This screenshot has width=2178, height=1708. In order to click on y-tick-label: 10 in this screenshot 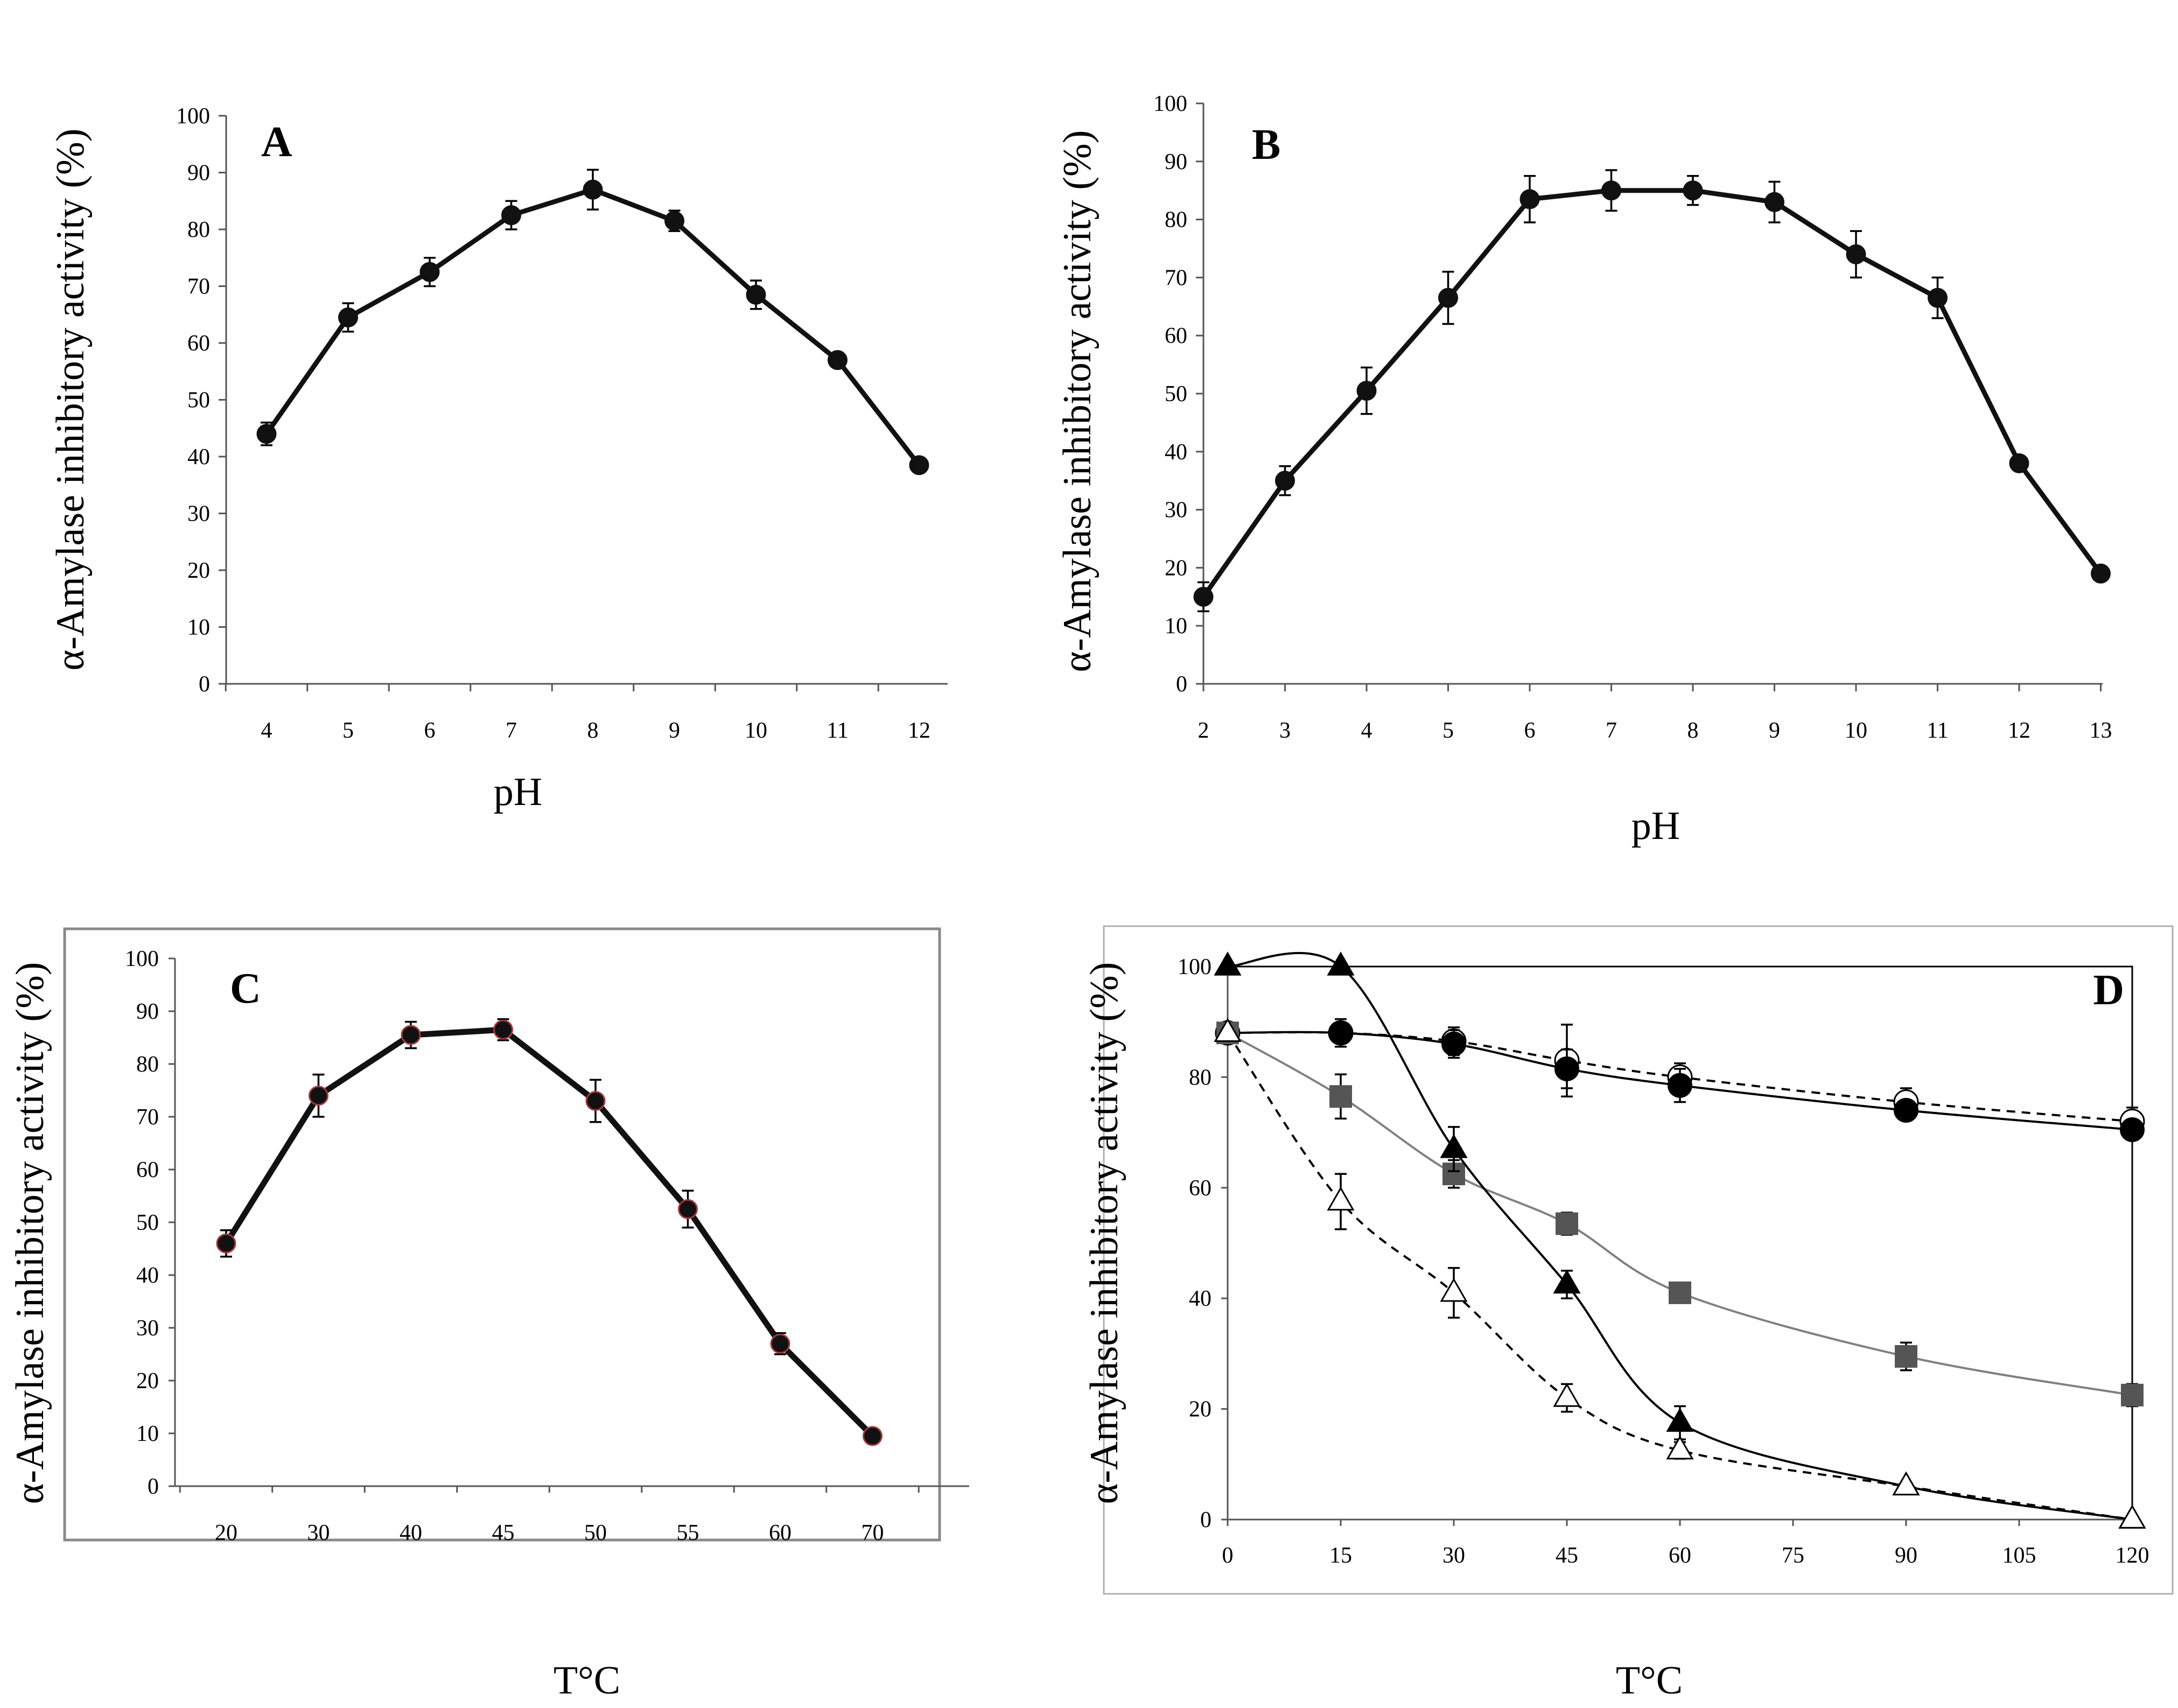, I will do `click(147, 1434)`.